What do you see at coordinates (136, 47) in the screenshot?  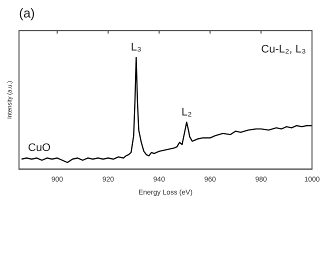 I see `annotation: L₃` at bounding box center [136, 47].